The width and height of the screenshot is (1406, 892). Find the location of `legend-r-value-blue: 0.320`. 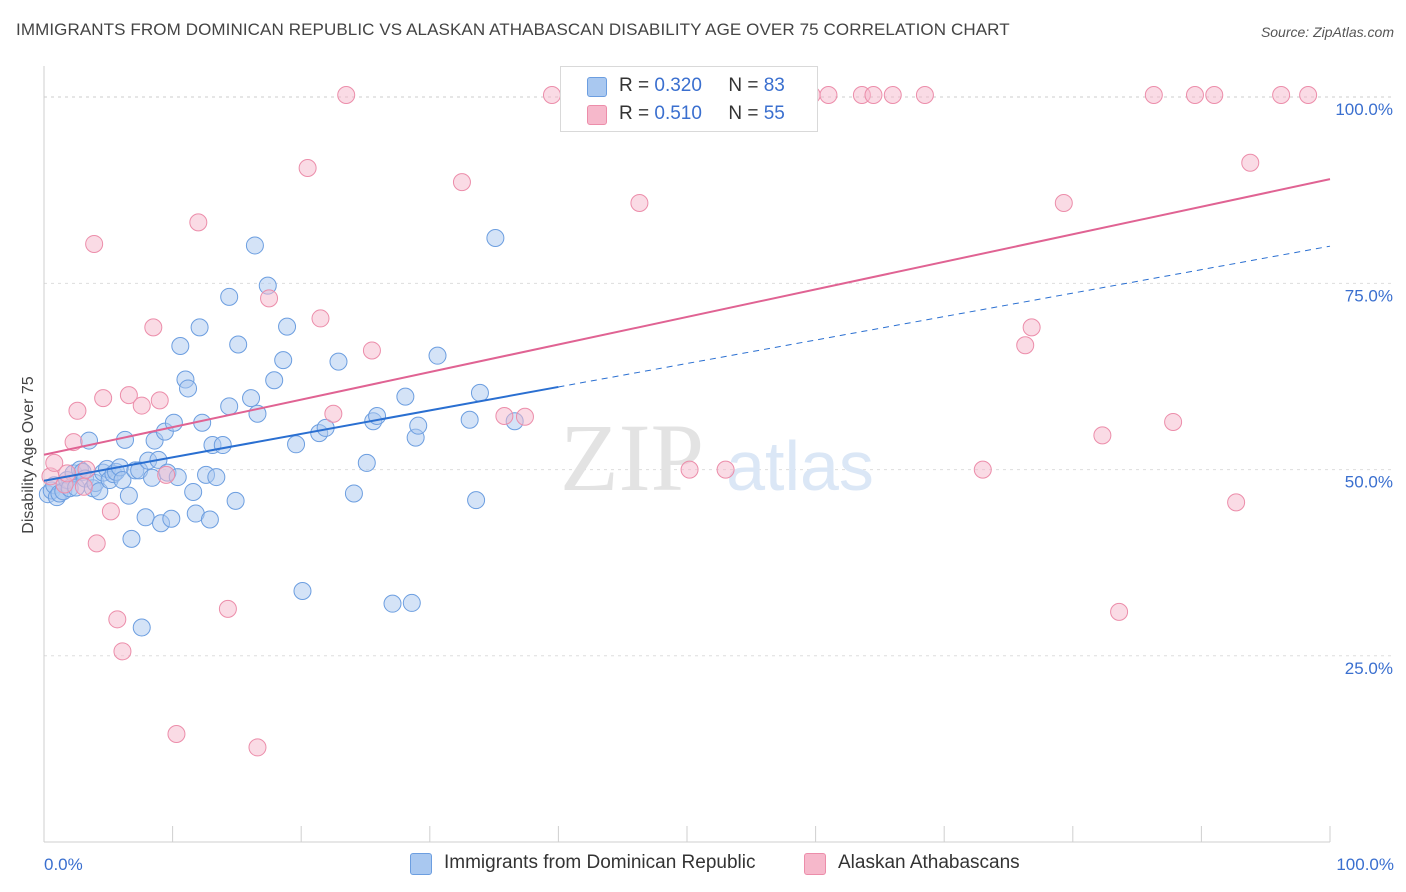

legend-r-value-blue: 0.320 is located at coordinates (678, 85).